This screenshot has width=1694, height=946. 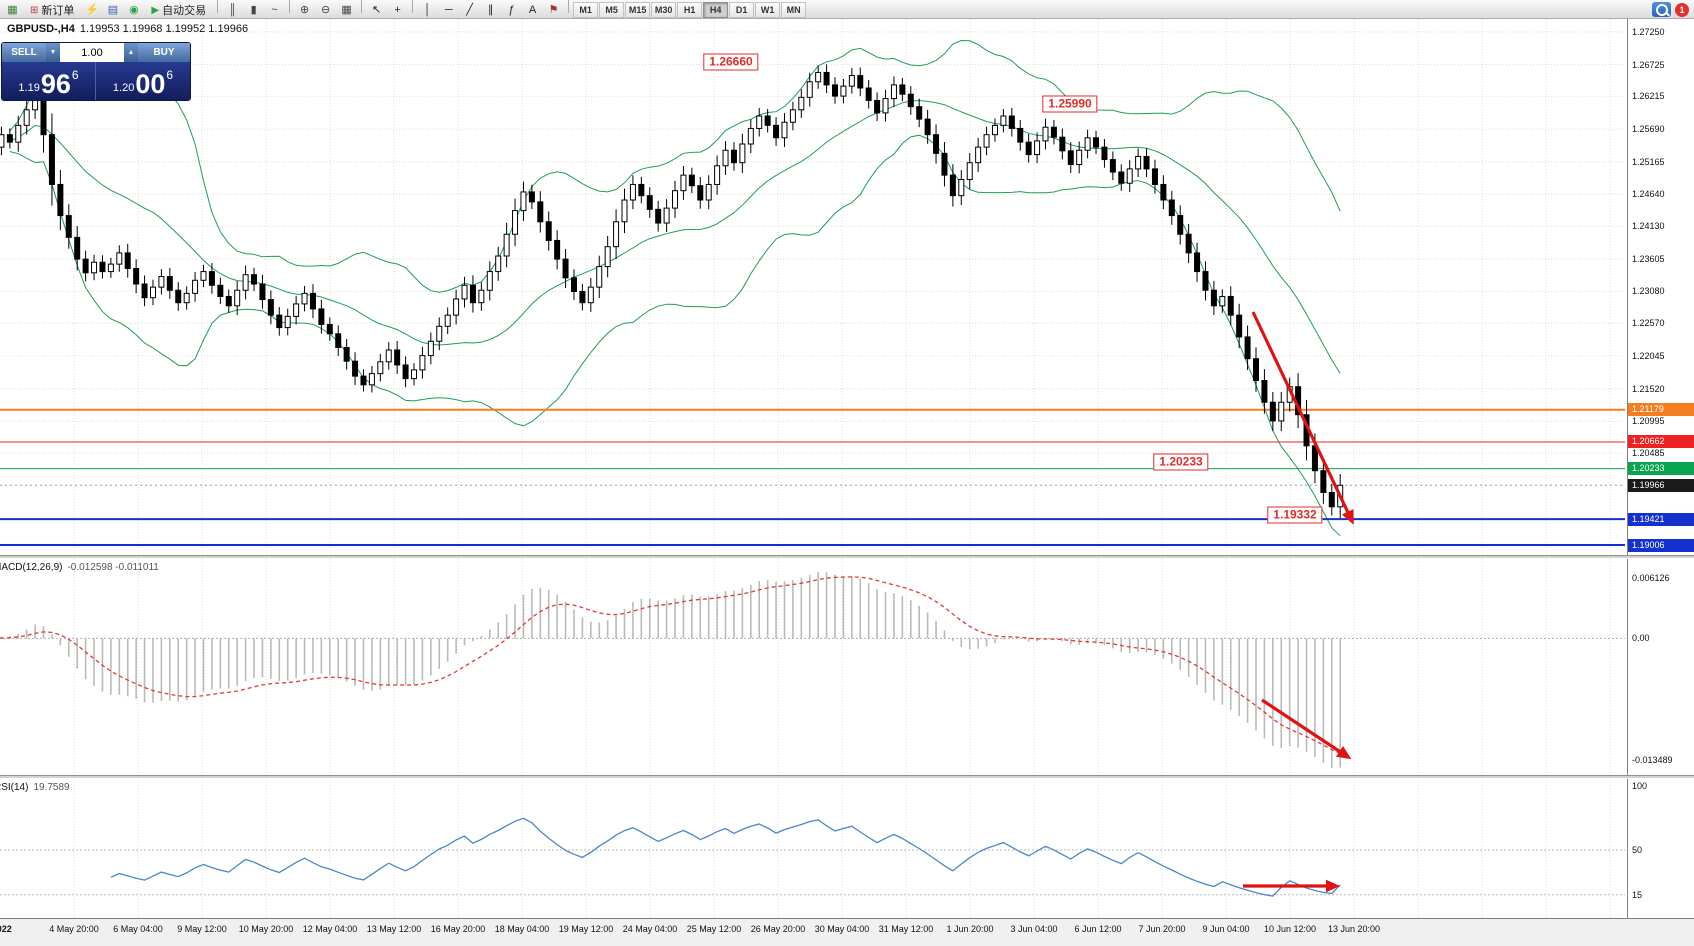 What do you see at coordinates (428, 9) in the screenshot?
I see `vertical-line-icon: │` at bounding box center [428, 9].